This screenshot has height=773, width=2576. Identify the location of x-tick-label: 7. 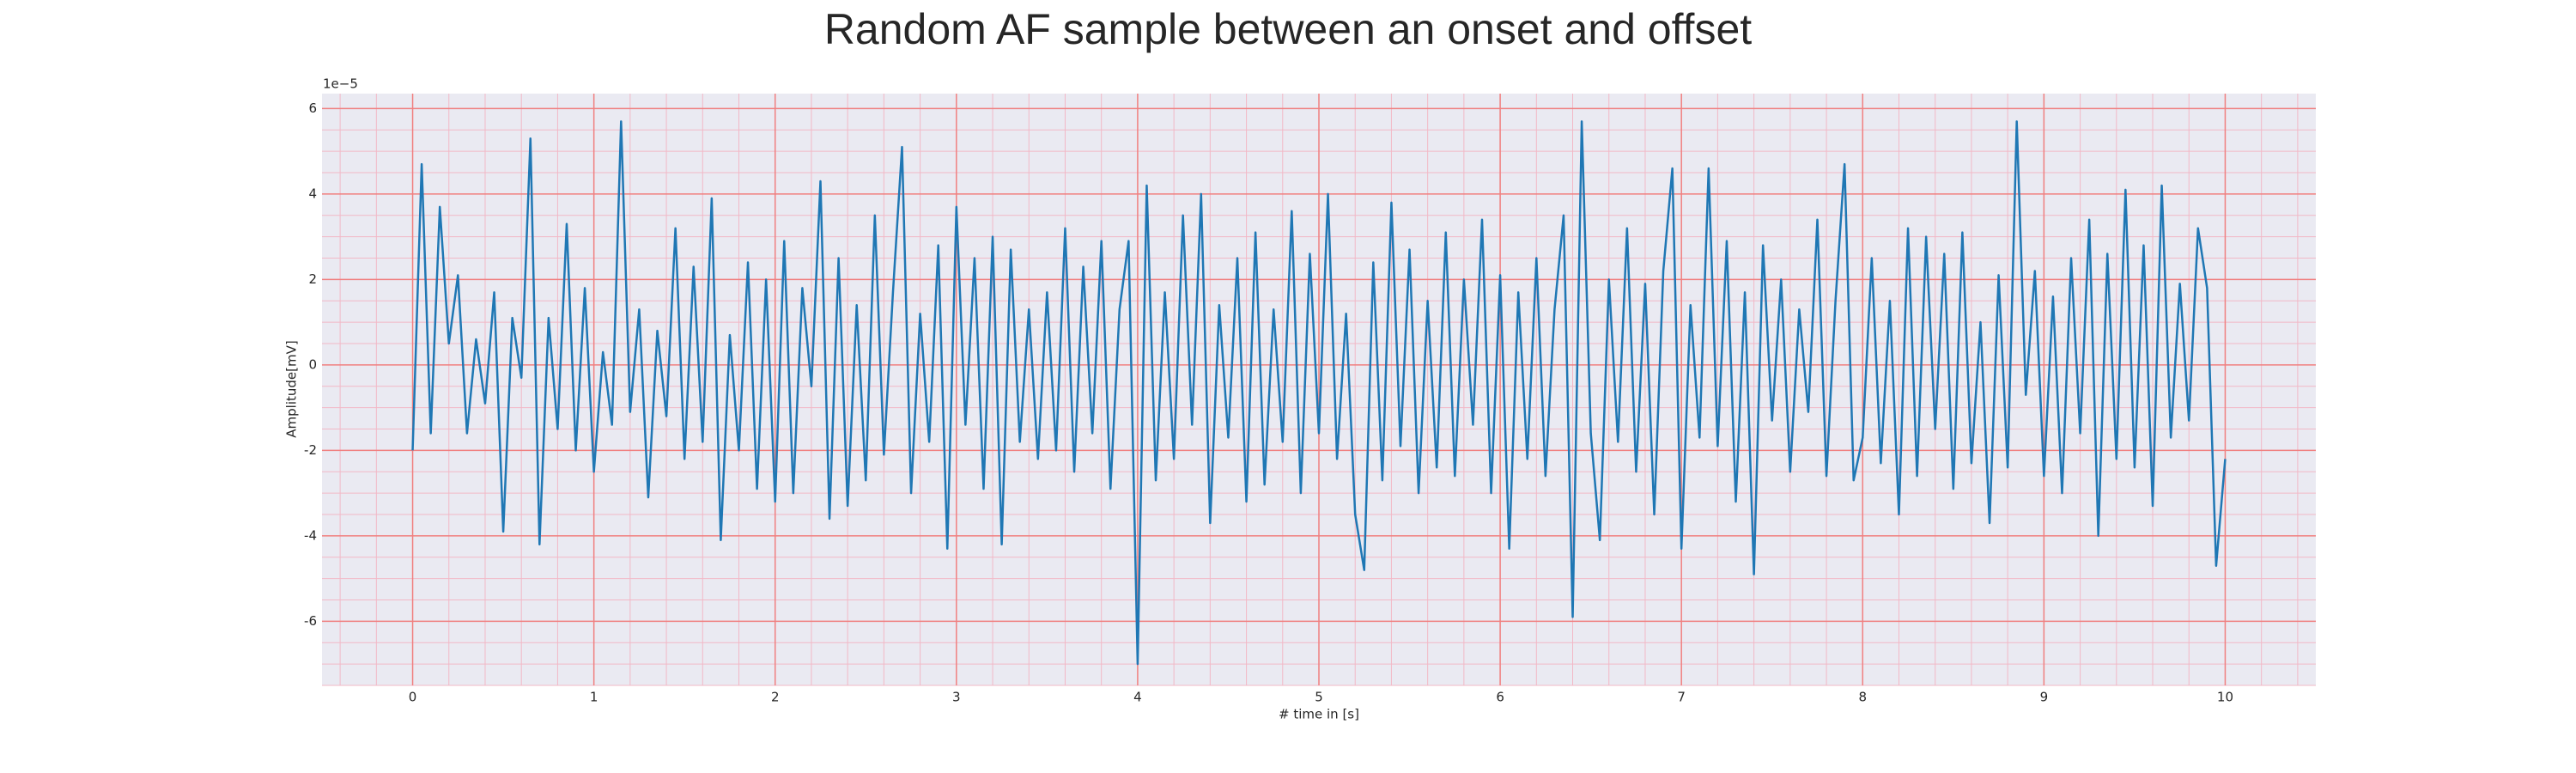
(1682, 697).